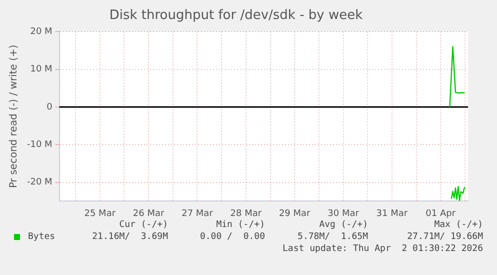 Image resolution: width=497 pixels, height=275 pixels. I want to click on text: 0.00 / 0.00, so click(232, 237).